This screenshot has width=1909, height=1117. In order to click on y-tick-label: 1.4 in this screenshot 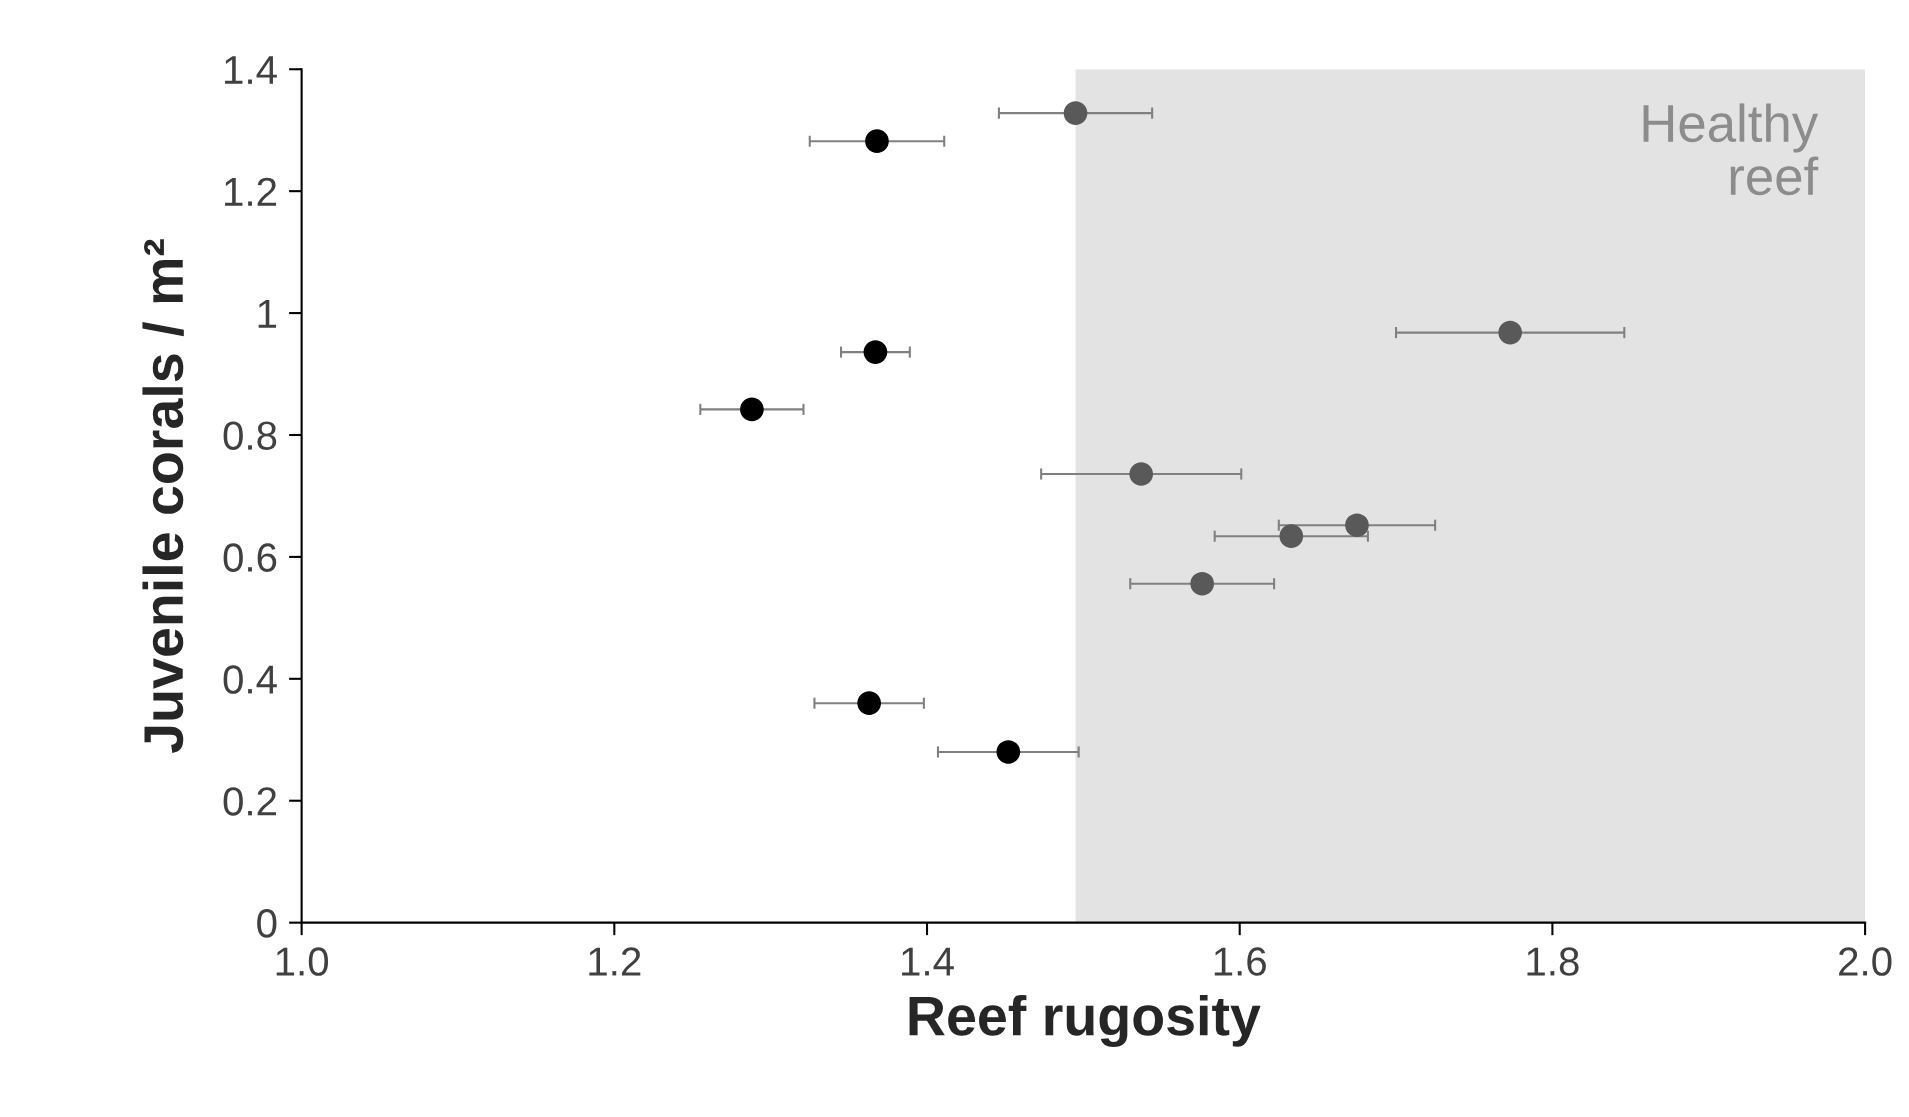, I will do `click(251, 70)`.